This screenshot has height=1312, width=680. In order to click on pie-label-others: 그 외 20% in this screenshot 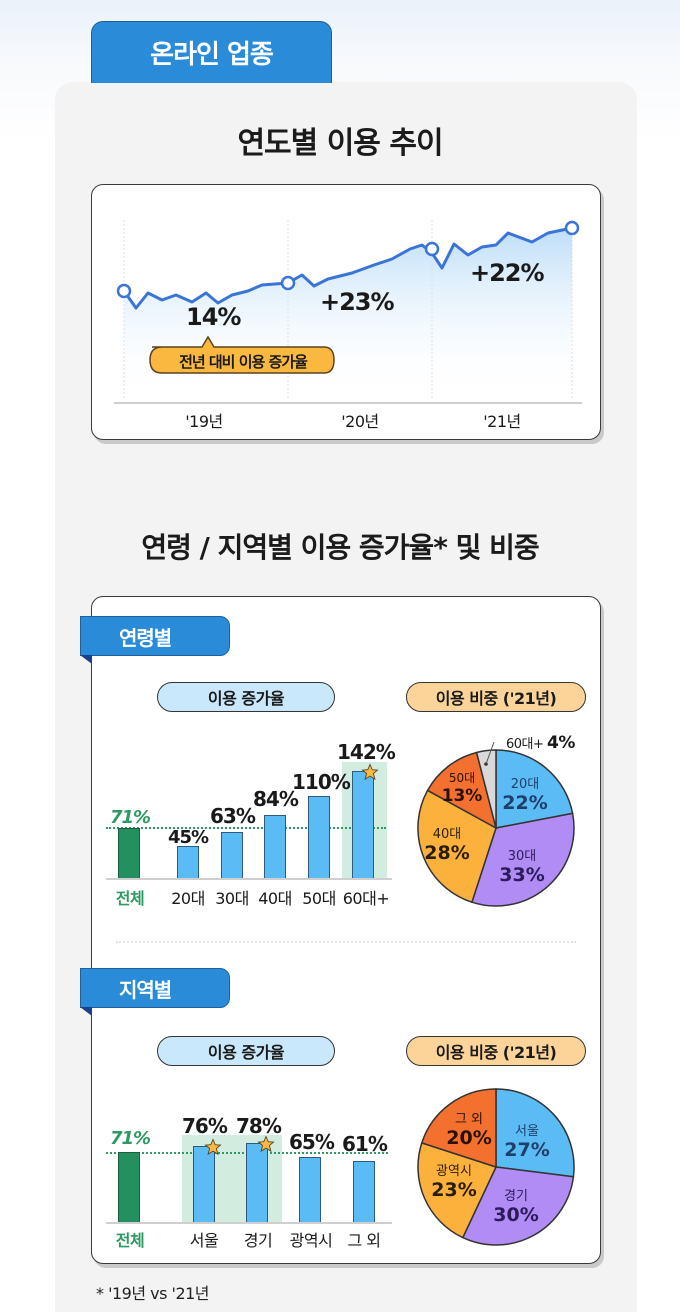, I will do `click(469, 1130)`.